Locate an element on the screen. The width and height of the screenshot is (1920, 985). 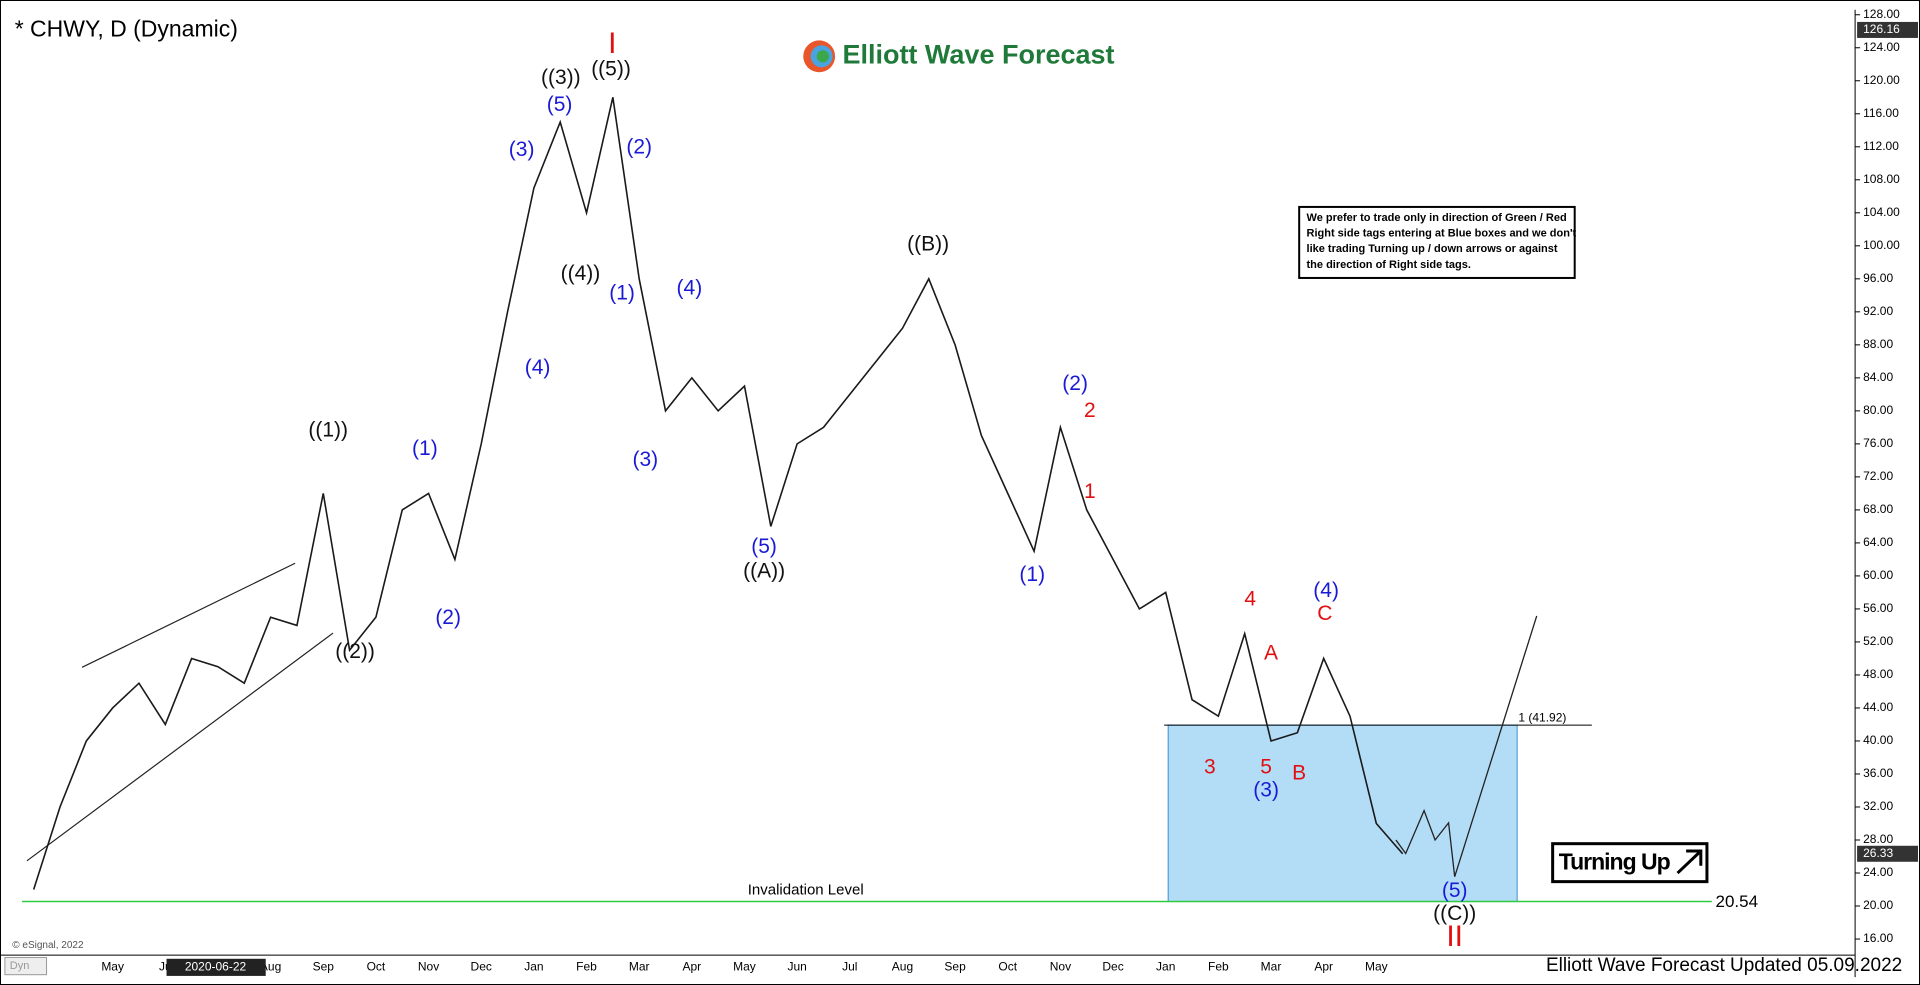
x-tick-label: Jun is located at coordinates (796, 967).